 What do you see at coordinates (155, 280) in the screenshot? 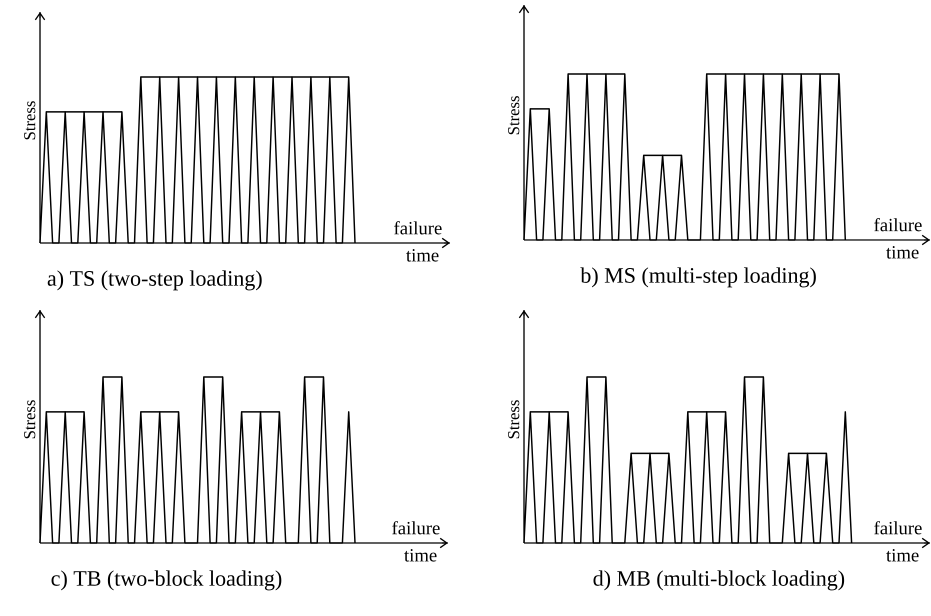
I see `text: a) TS (two-step loading)` at bounding box center [155, 280].